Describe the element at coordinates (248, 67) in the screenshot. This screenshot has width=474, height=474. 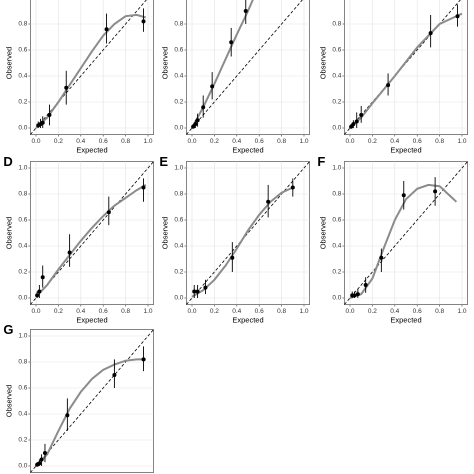
I see `plot-background` at that location.